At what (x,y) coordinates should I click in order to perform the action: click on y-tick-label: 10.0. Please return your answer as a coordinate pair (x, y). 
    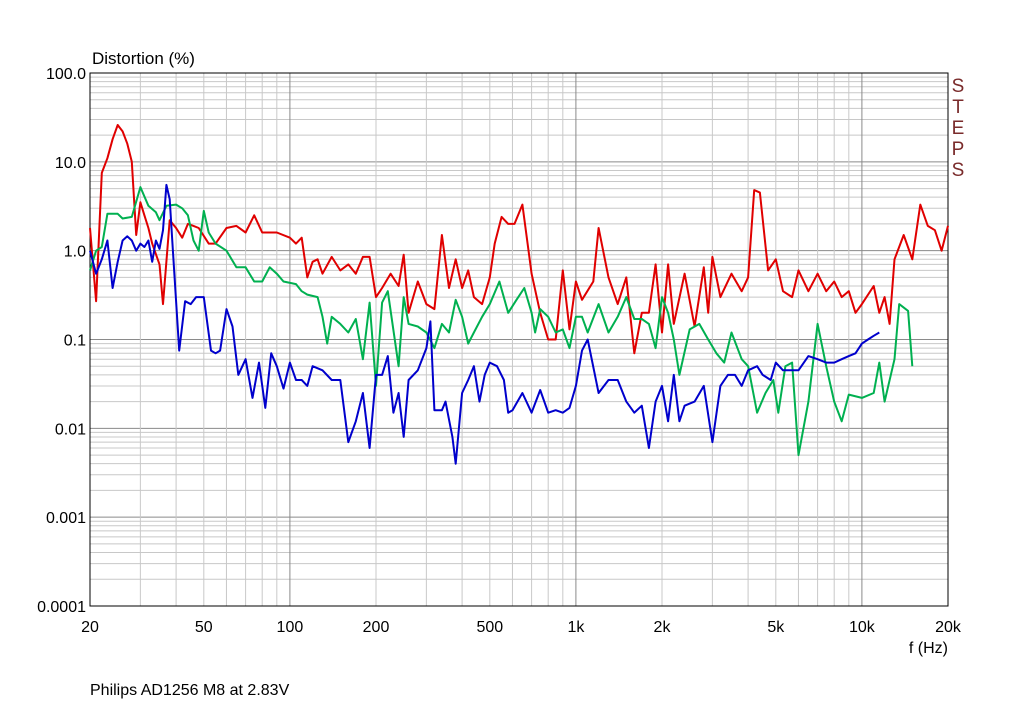
    Looking at the image, I should click on (70, 163).